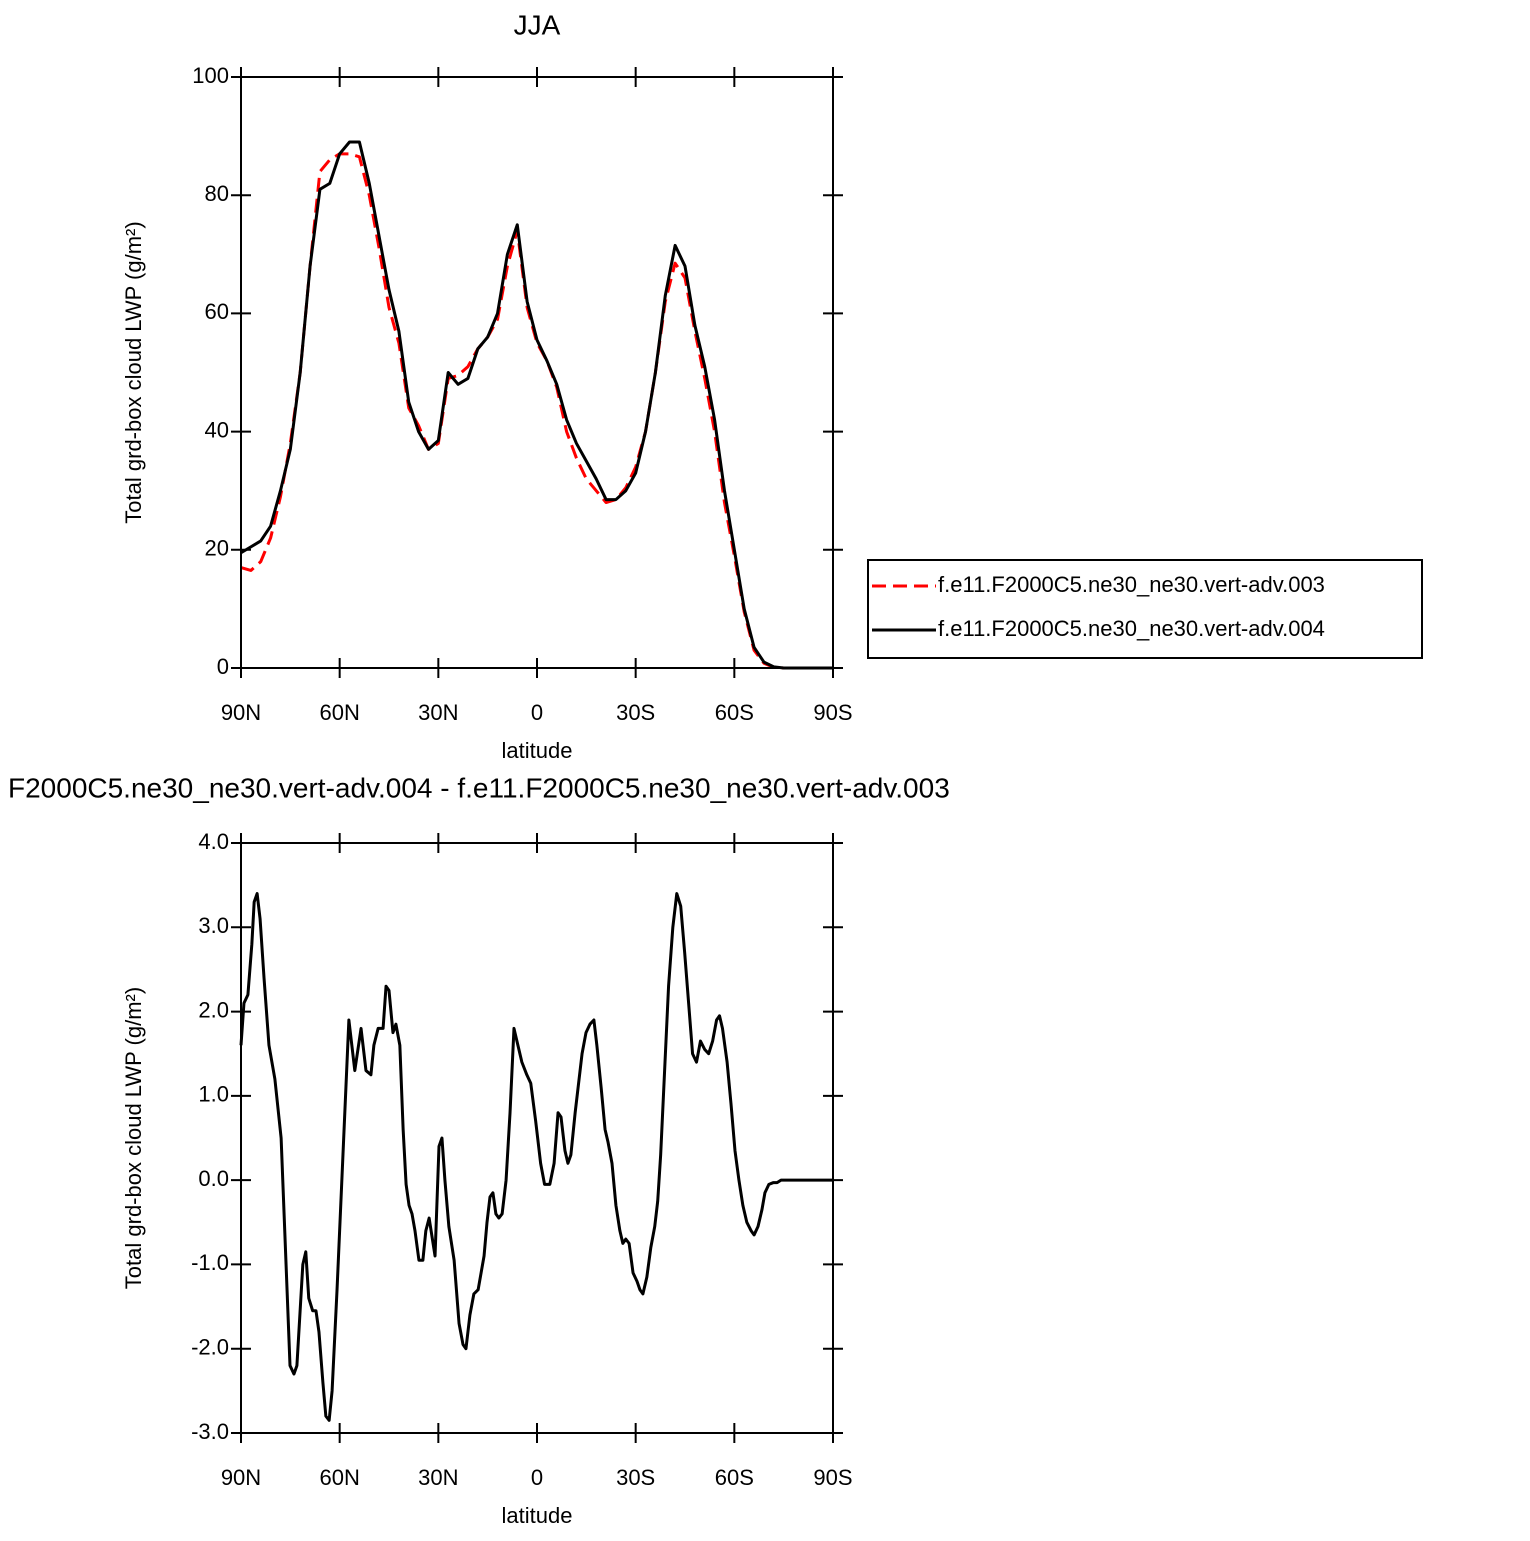  What do you see at coordinates (213, 1178) in the screenshot?
I see `y-tick-label: 0.0` at bounding box center [213, 1178].